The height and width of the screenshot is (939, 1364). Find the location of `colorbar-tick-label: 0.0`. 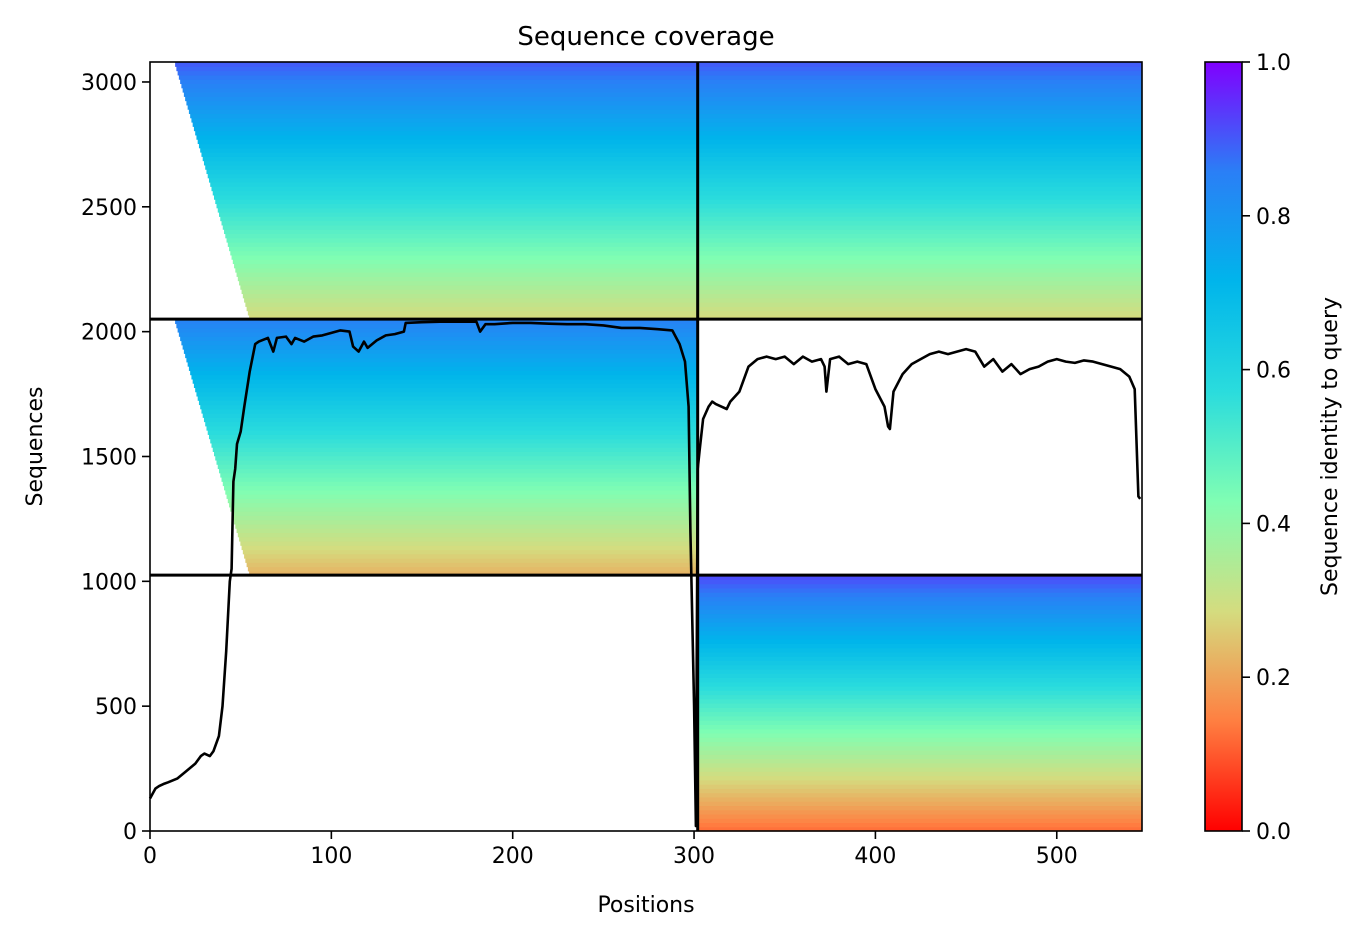

colorbar-tick-label: 0.0 is located at coordinates (1273, 832).